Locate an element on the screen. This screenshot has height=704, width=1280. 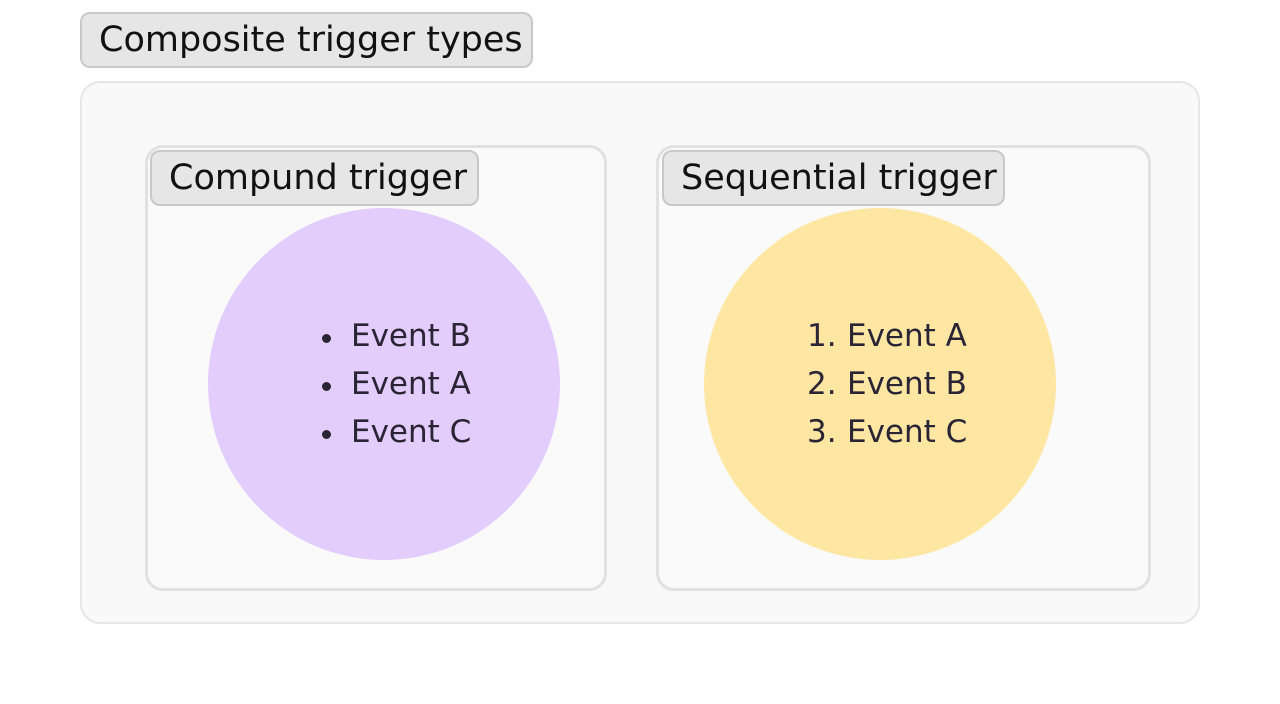
sequential-event-item: Event A is located at coordinates (907, 336).